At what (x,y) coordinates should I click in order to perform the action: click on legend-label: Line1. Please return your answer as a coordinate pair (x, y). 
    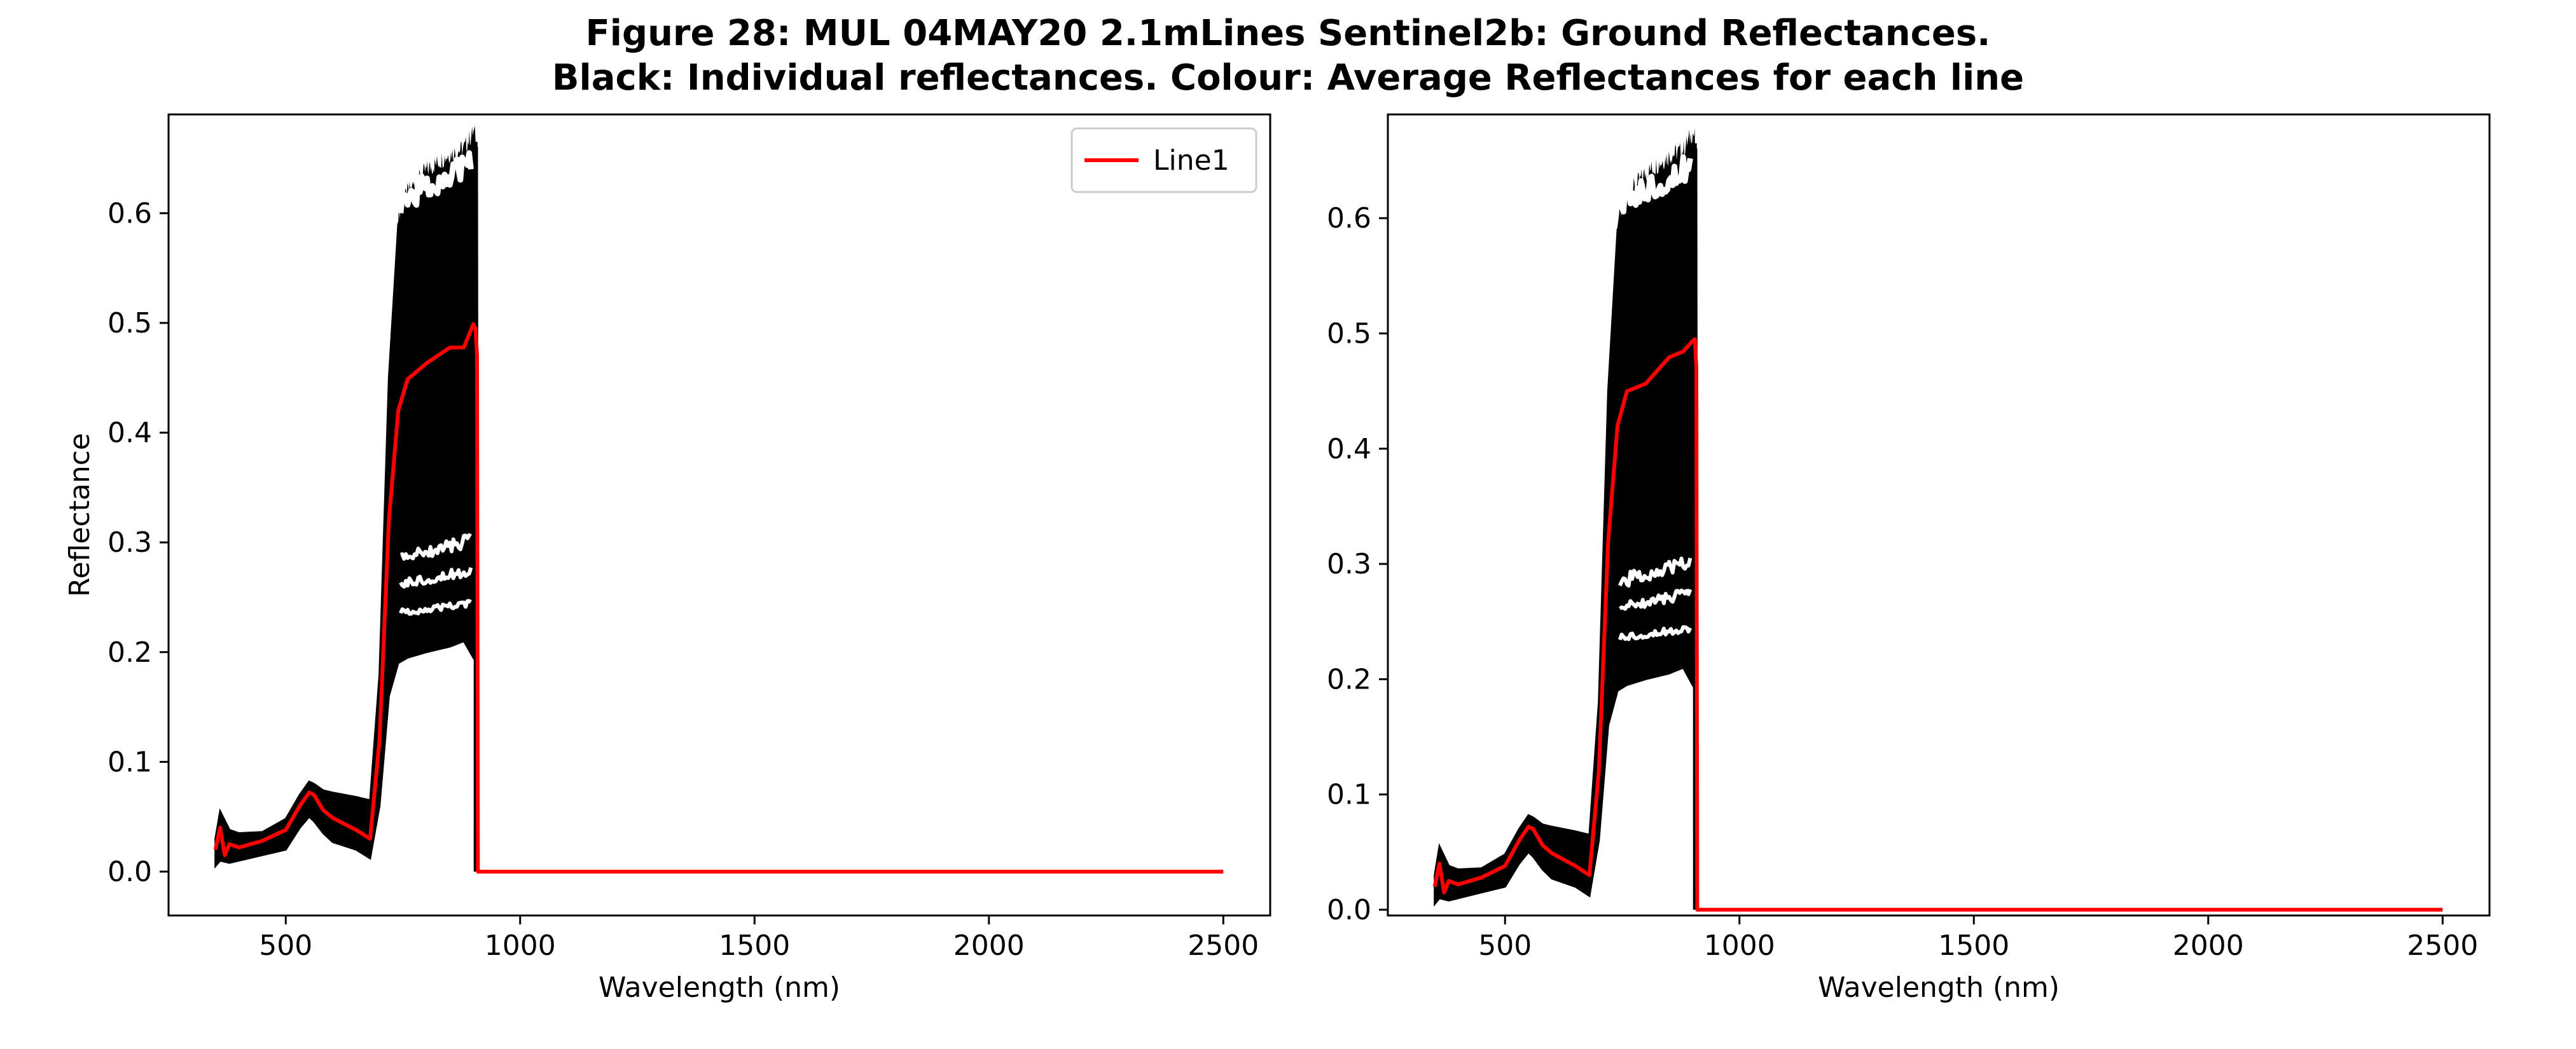
    Looking at the image, I should click on (1191, 160).